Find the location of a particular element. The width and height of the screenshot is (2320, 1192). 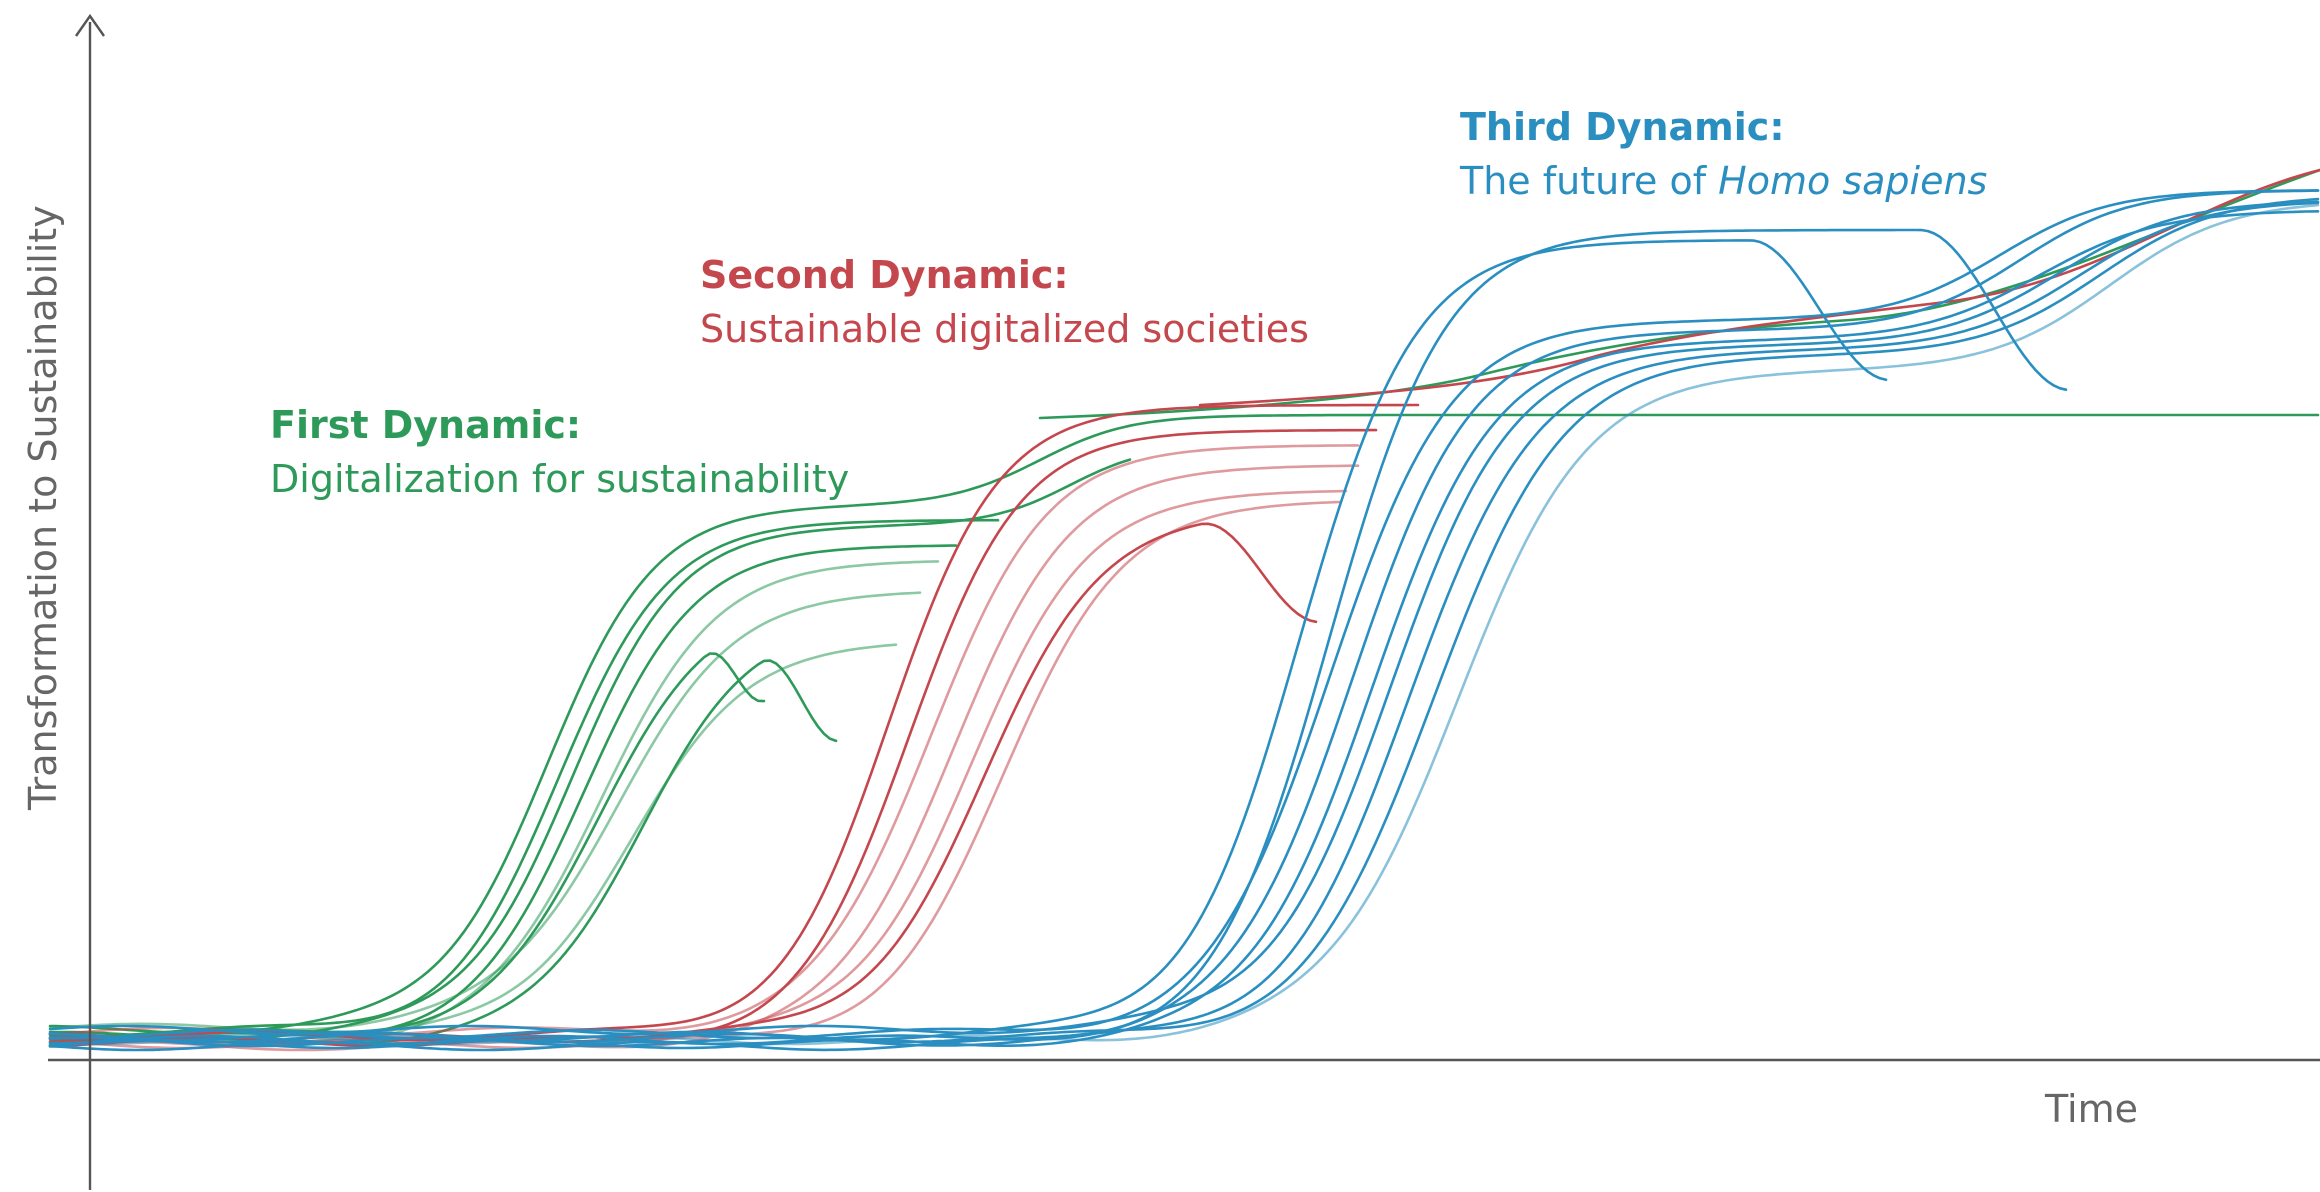

second-dynamic-curve is located at coordinates (1759, 287).